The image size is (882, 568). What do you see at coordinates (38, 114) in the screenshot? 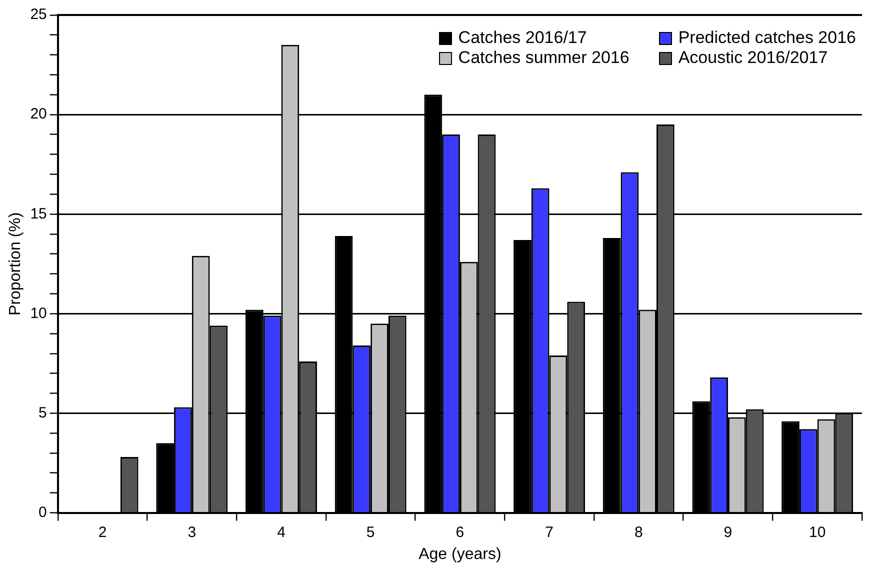
I see `y-tick-label: 20` at bounding box center [38, 114].